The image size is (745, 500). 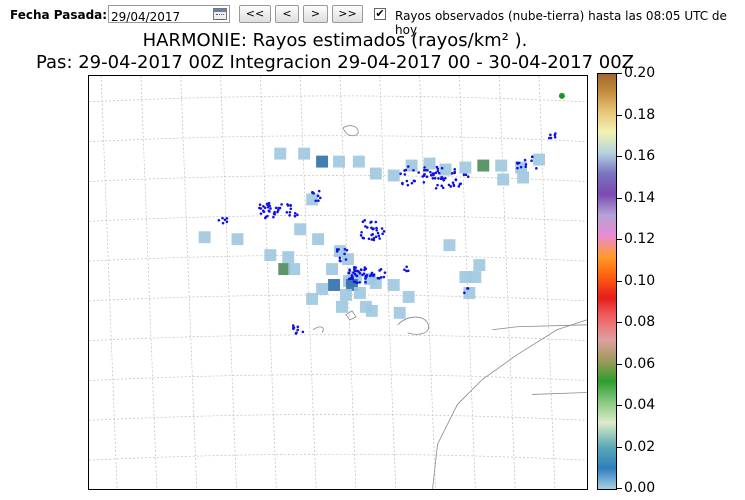 What do you see at coordinates (287, 14) in the screenshot?
I see `previous-button: <` at bounding box center [287, 14].